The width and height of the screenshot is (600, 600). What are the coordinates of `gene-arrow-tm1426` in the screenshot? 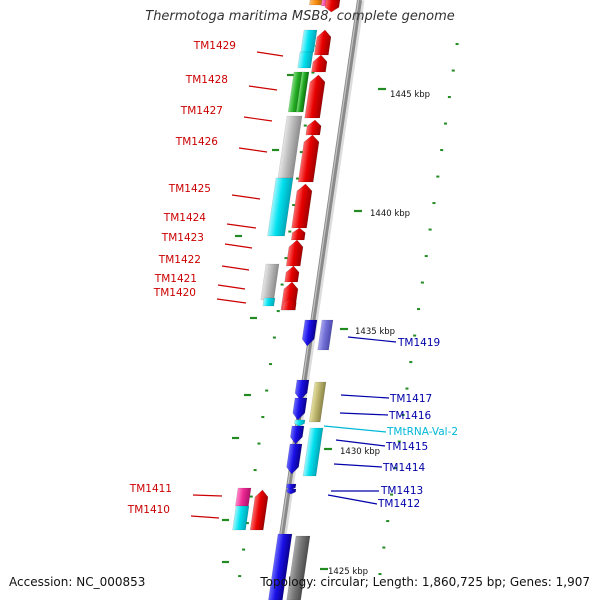 It's located at (308, 158).